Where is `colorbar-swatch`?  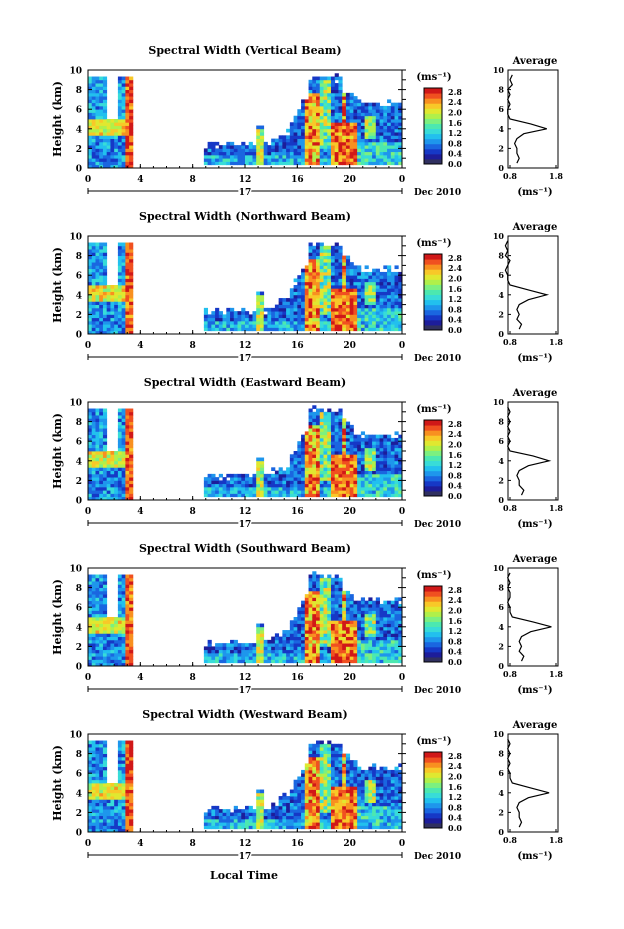
colorbar-swatch is located at coordinates (433, 634).